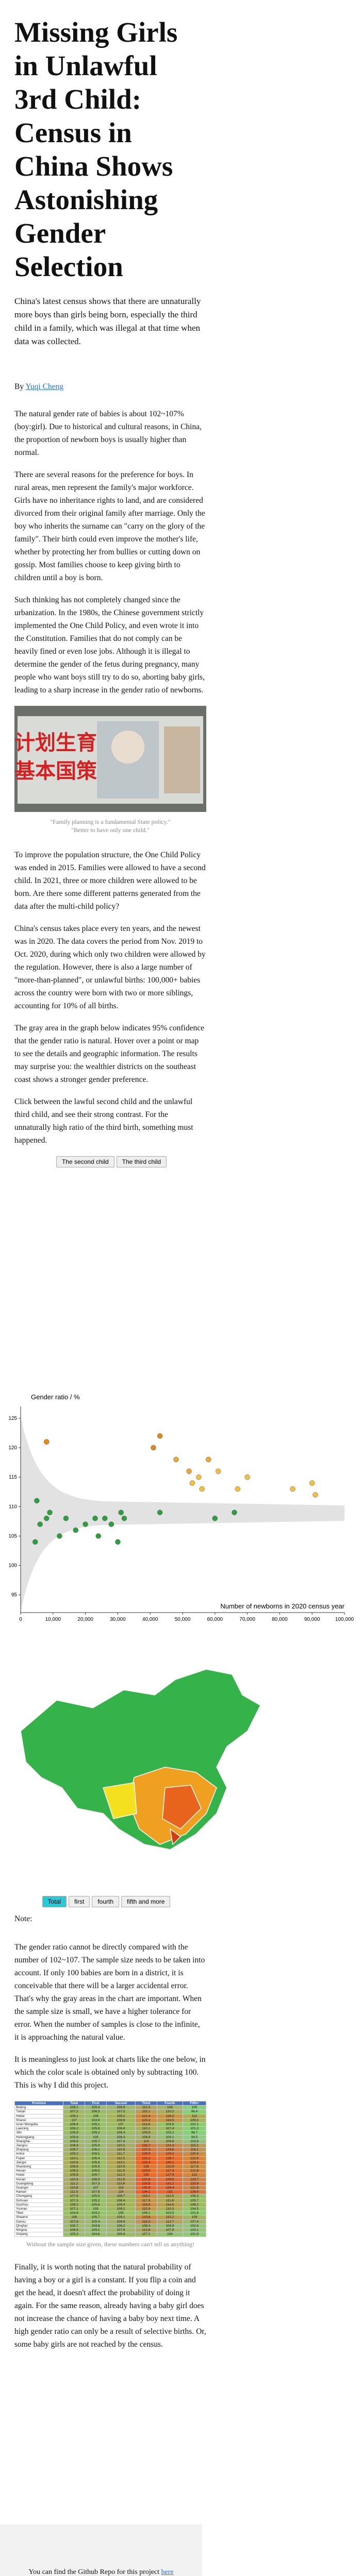  Describe the element at coordinates (194, 2221) in the screenshot. I see `table-cell: 107.4` at that location.